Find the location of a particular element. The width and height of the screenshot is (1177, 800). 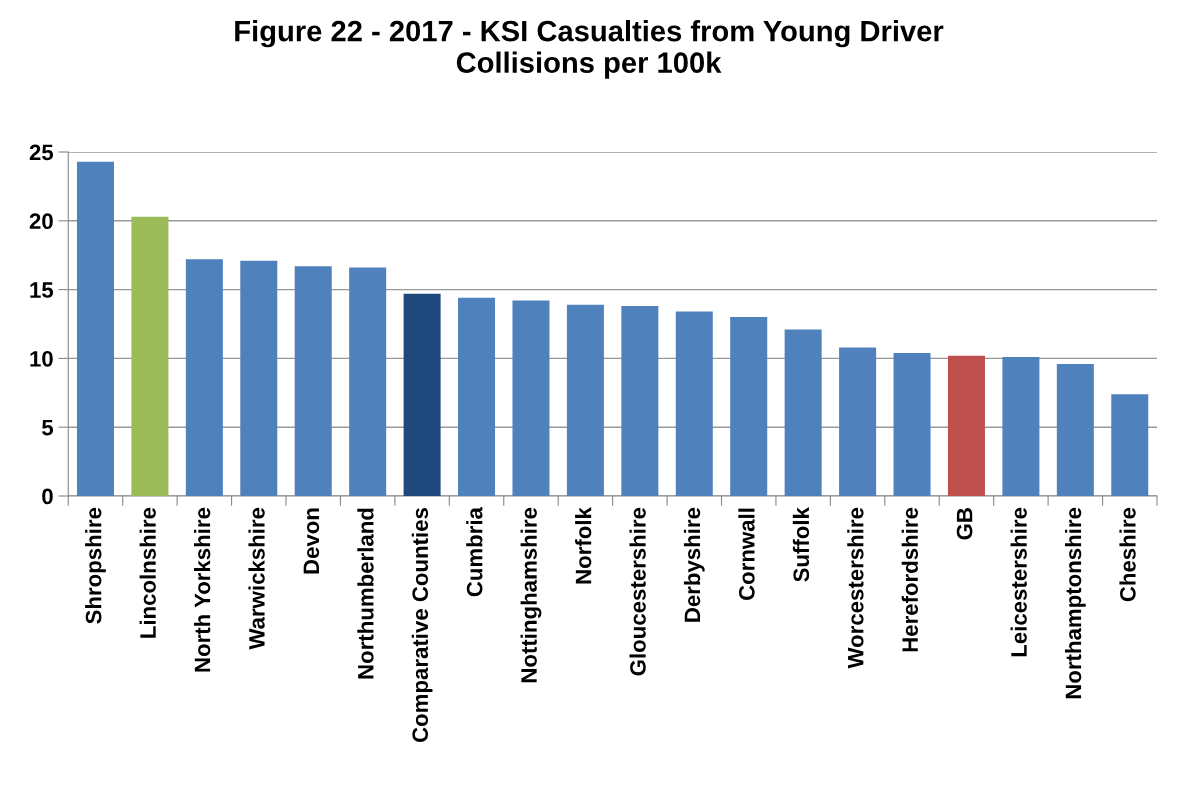

x-tick-label: Devon is located at coordinates (311, 541).